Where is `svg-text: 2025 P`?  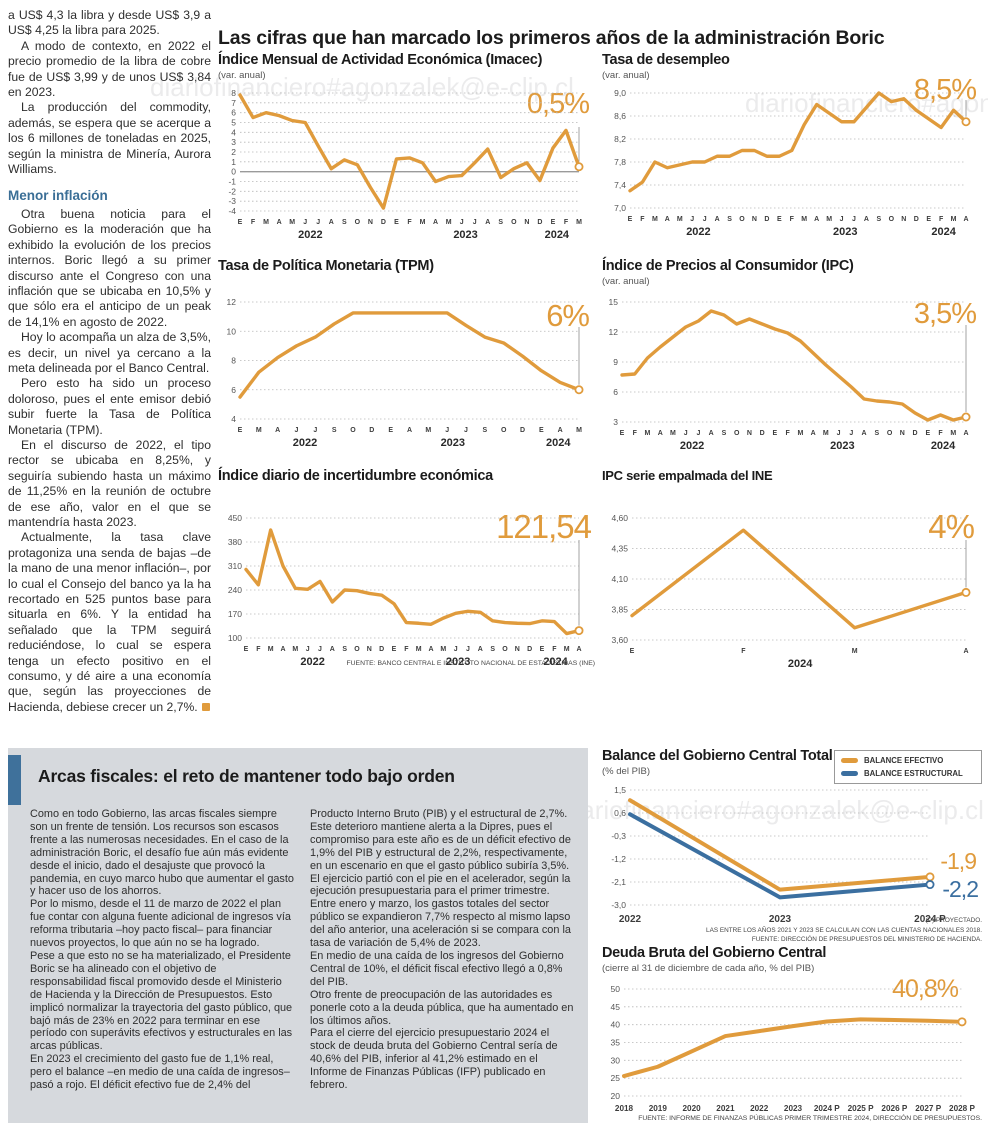
svg-text: 2025 P is located at coordinates (861, 1108).